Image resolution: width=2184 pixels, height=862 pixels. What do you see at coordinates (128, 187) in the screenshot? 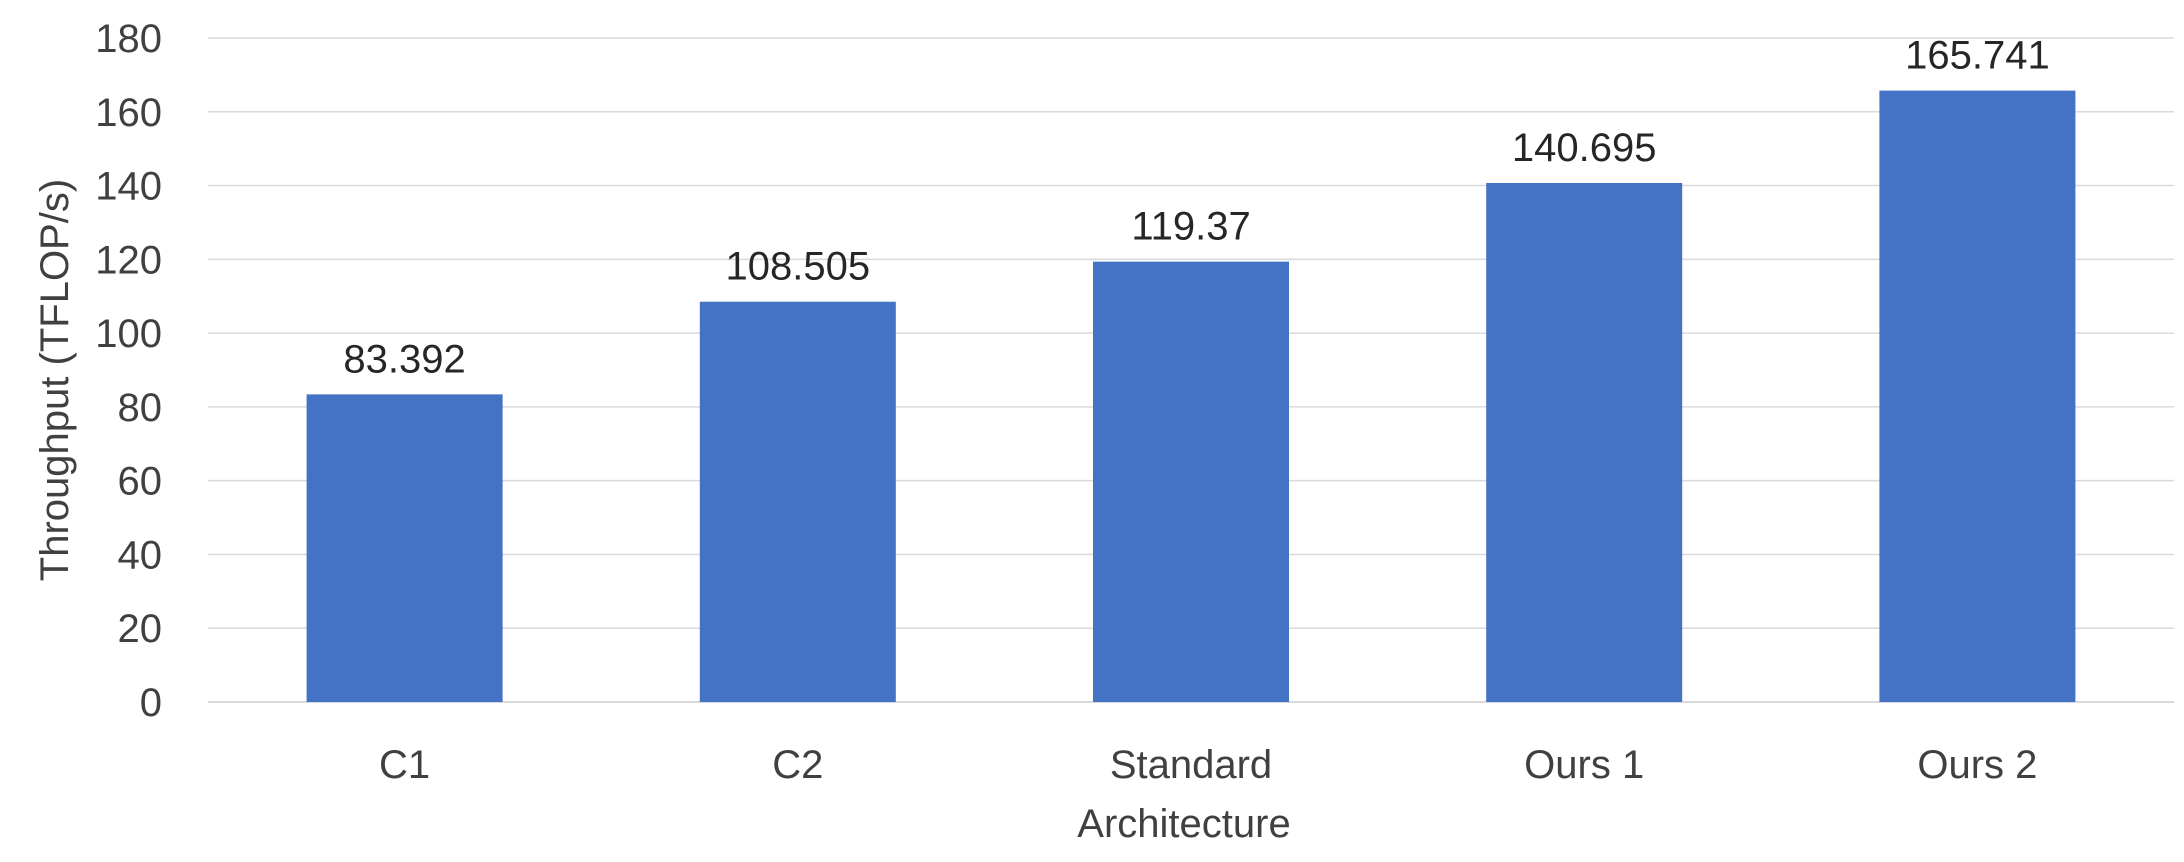
I see `y-tick-label: 140` at bounding box center [128, 187].